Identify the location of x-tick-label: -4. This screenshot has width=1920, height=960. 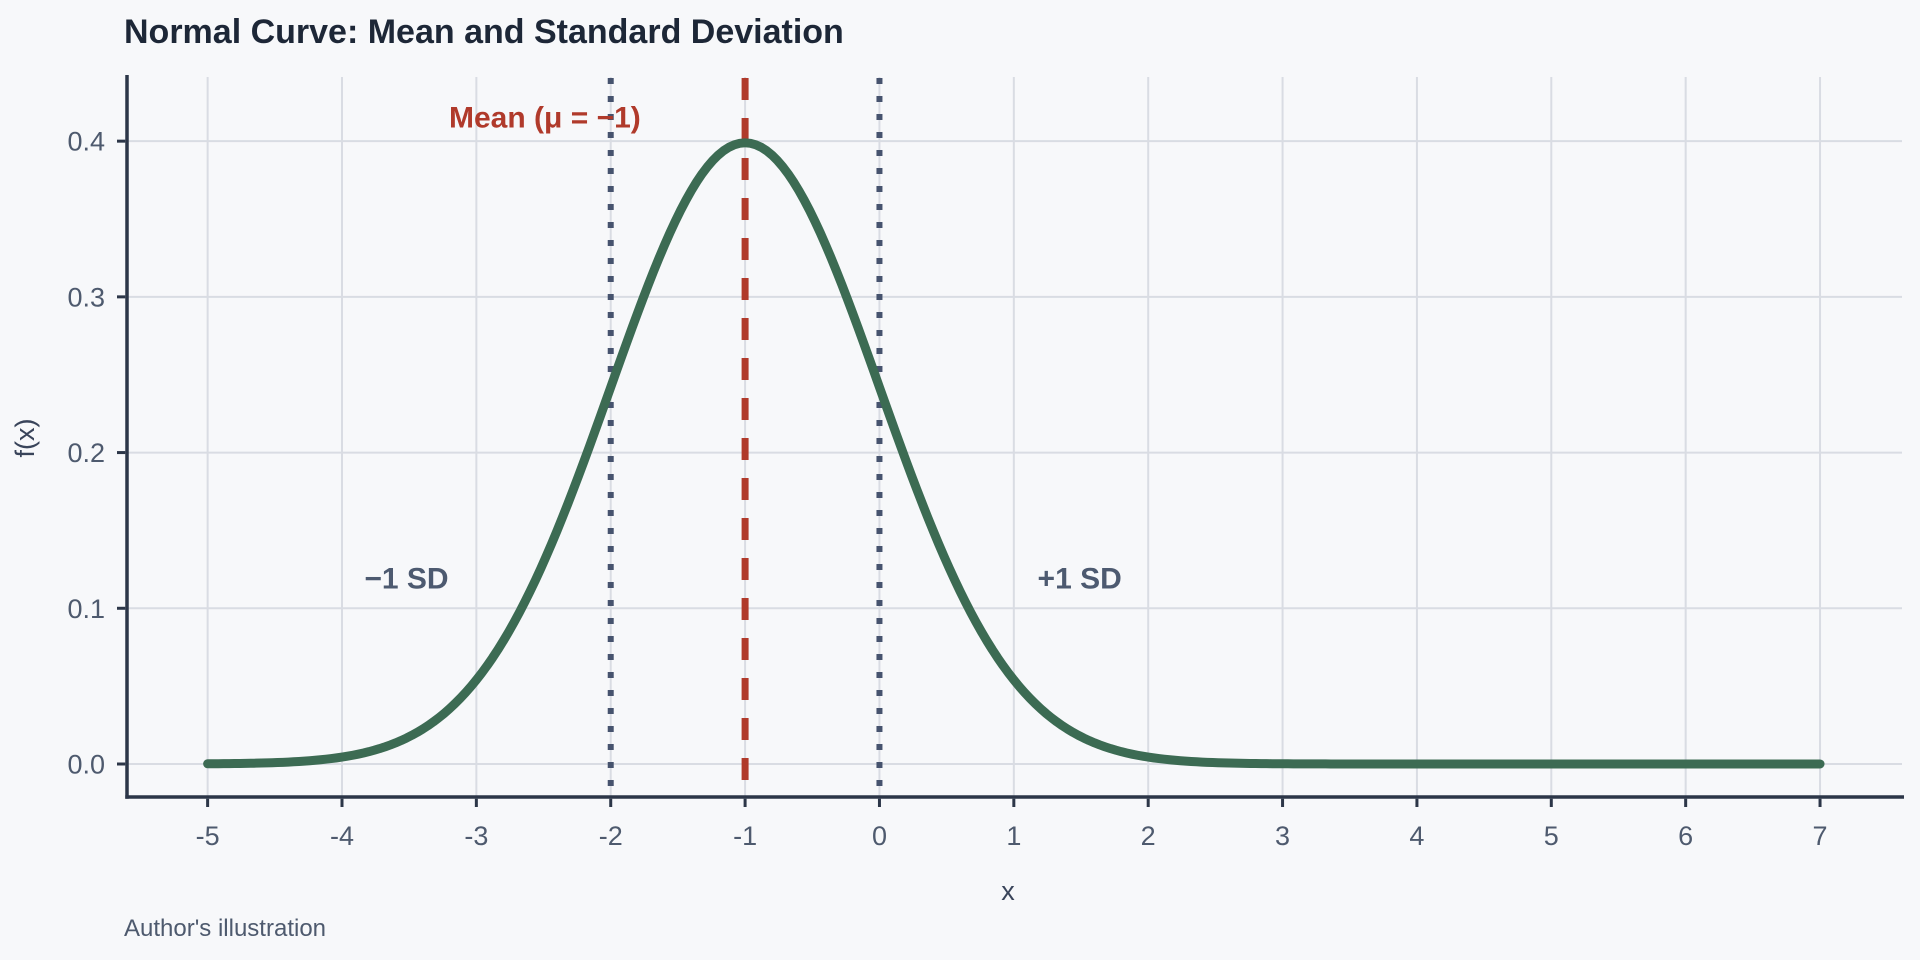
(342, 836).